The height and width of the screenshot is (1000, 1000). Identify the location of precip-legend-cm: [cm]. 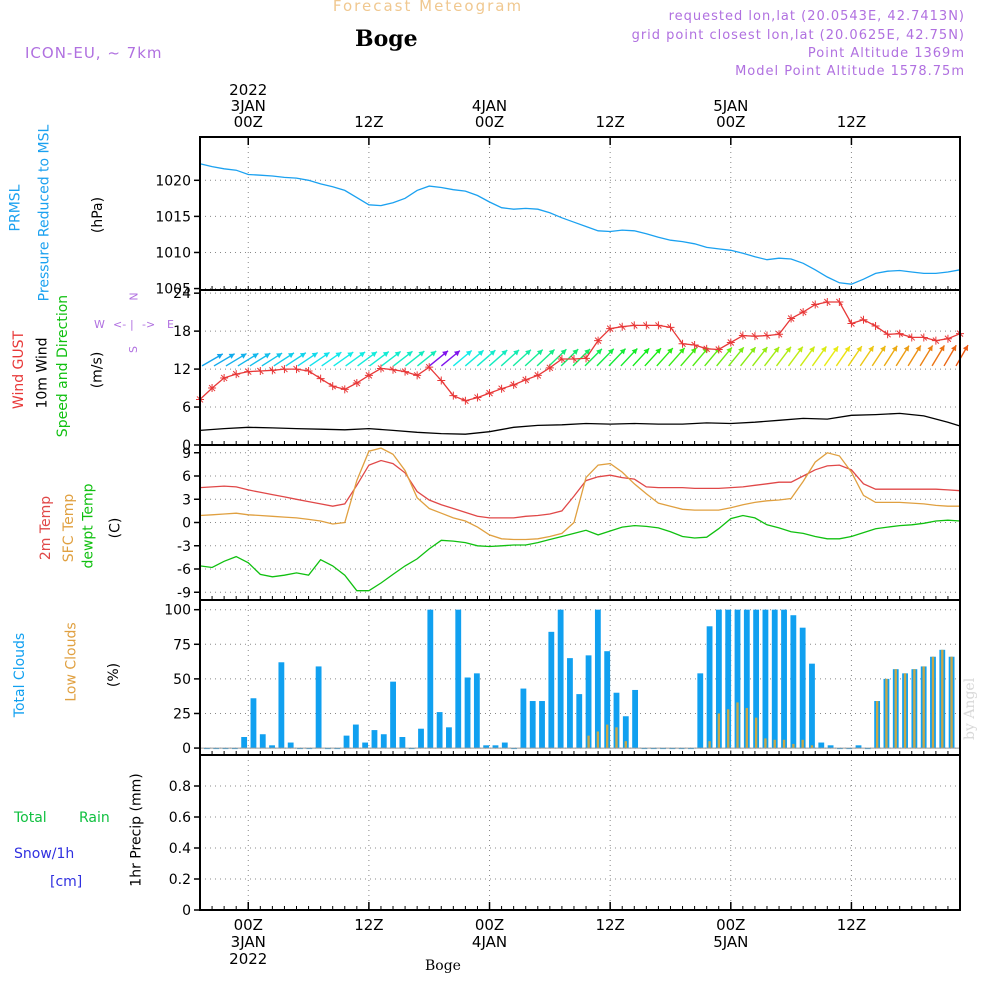
(66, 882).